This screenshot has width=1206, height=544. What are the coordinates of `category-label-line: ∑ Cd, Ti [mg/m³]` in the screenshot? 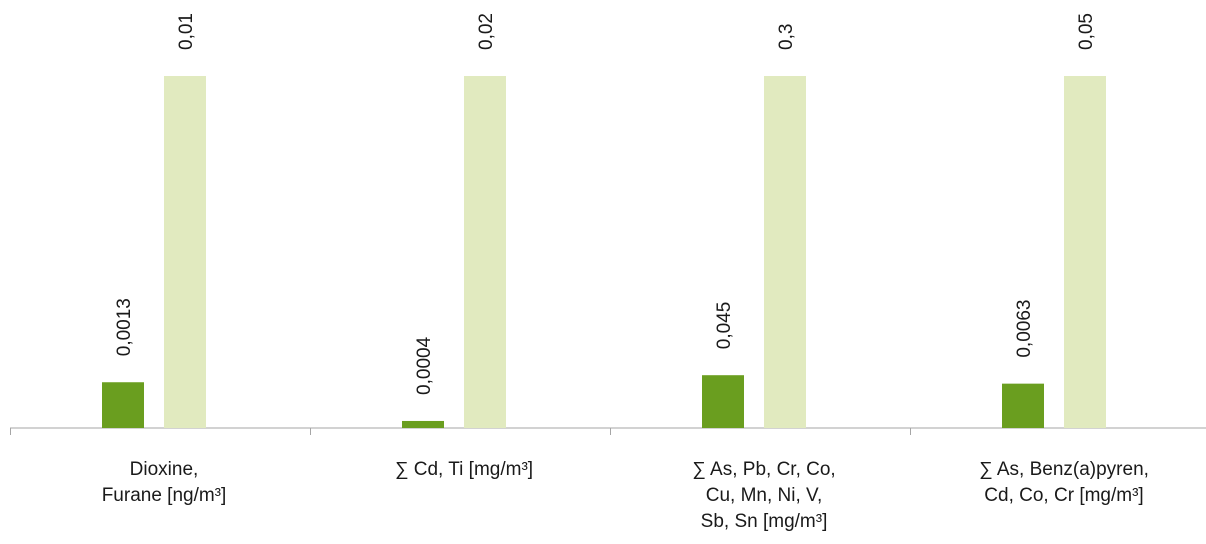 It's located at (464, 469).